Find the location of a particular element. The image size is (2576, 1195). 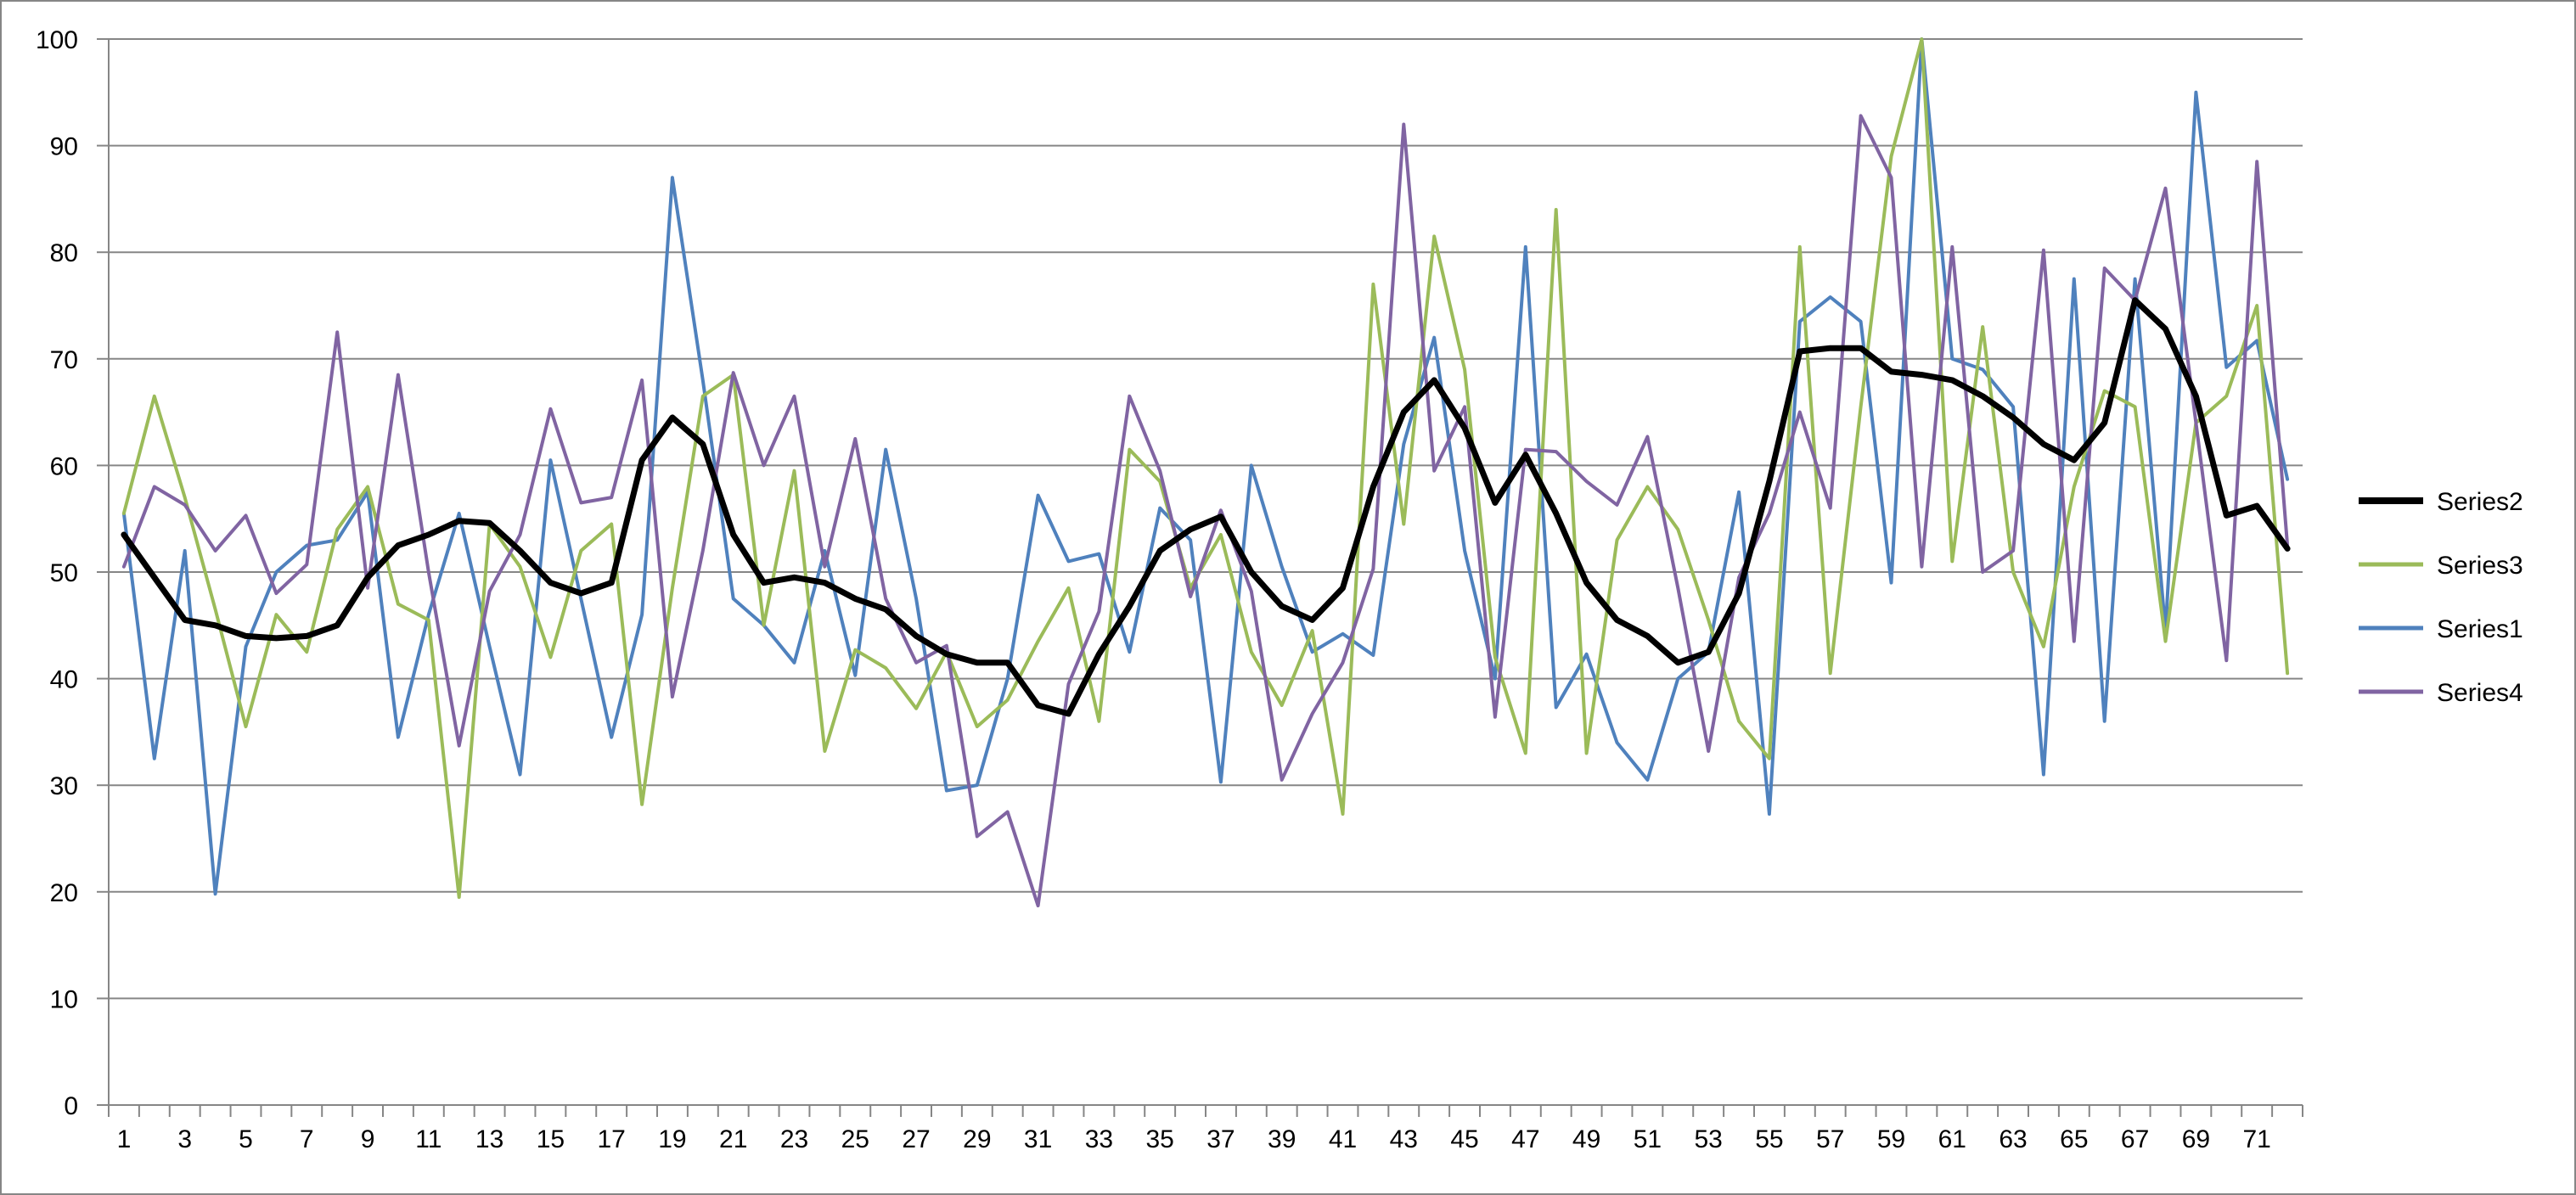

y-tick-label: 20 is located at coordinates (64, 893).